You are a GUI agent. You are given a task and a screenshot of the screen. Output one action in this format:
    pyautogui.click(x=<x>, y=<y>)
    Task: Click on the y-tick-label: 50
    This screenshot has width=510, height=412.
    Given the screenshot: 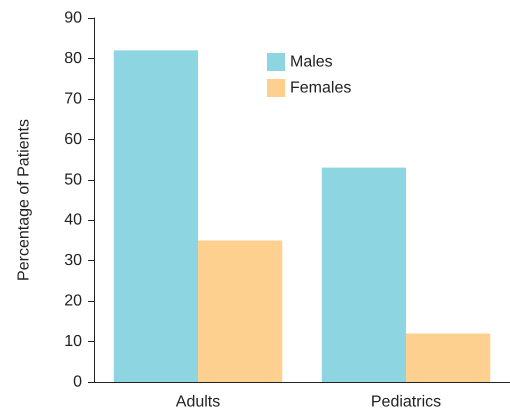 What is the action you would take?
    pyautogui.click(x=73, y=179)
    